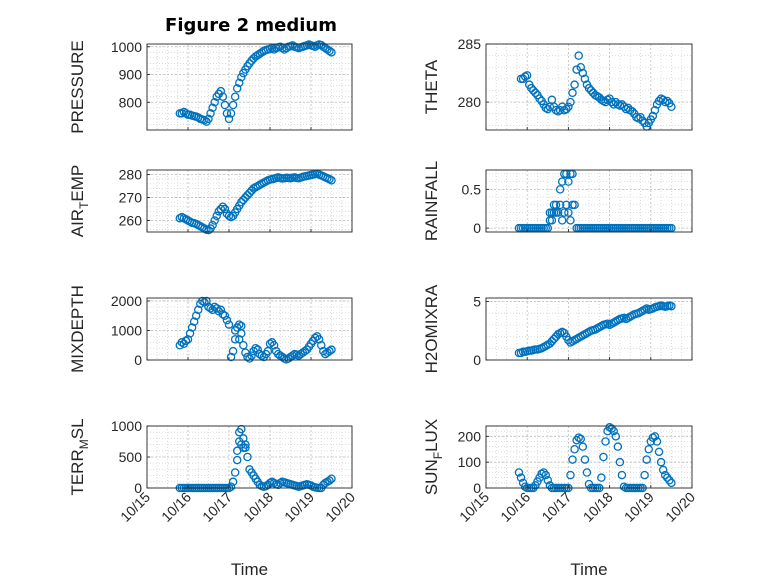  What do you see at coordinates (217, 507) in the screenshot?
I see `x-tick-label: 10/17` at bounding box center [217, 507].